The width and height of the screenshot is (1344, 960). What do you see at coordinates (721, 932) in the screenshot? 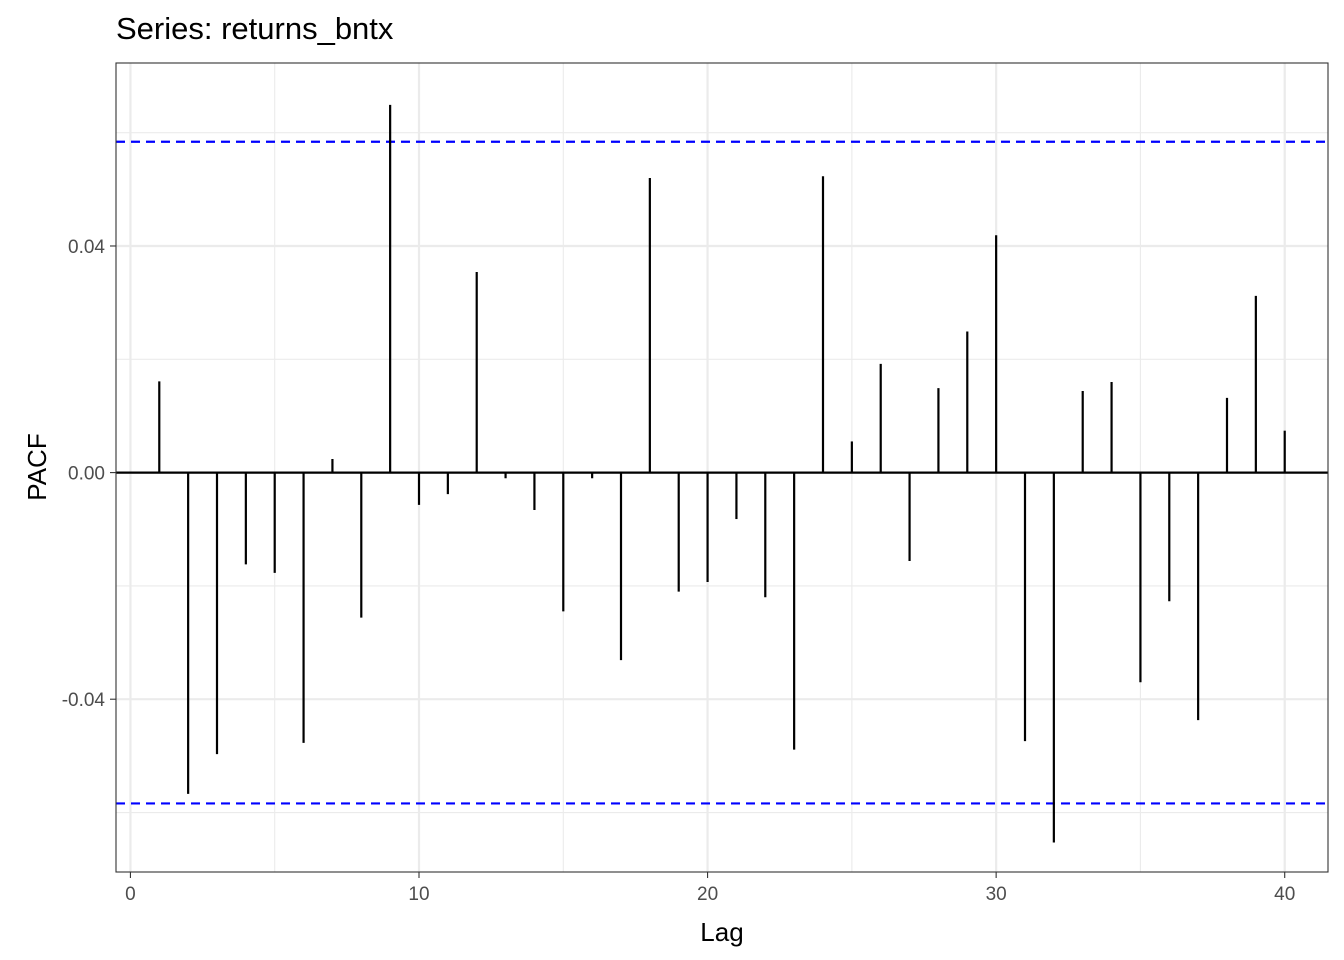
I see `x-axis-title: Lag` at bounding box center [721, 932].